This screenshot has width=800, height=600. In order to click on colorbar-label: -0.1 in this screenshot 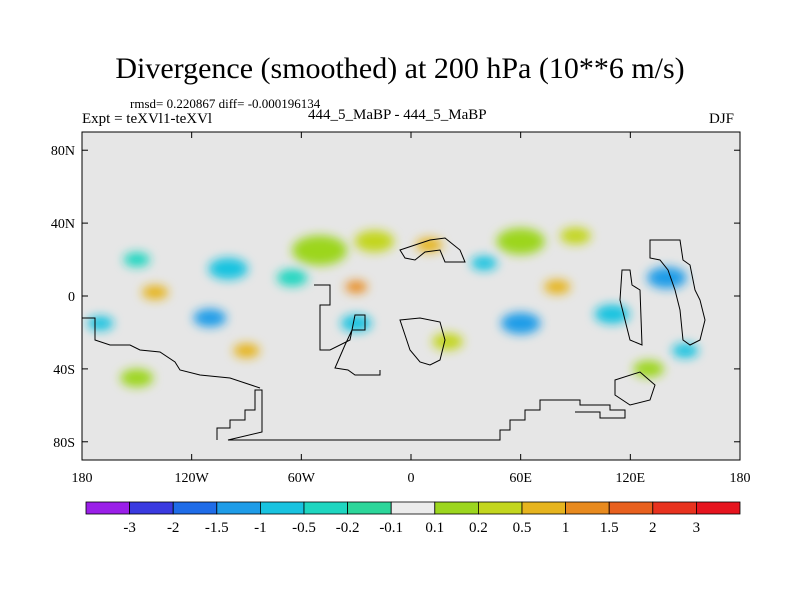, I will do `click(391, 528)`.